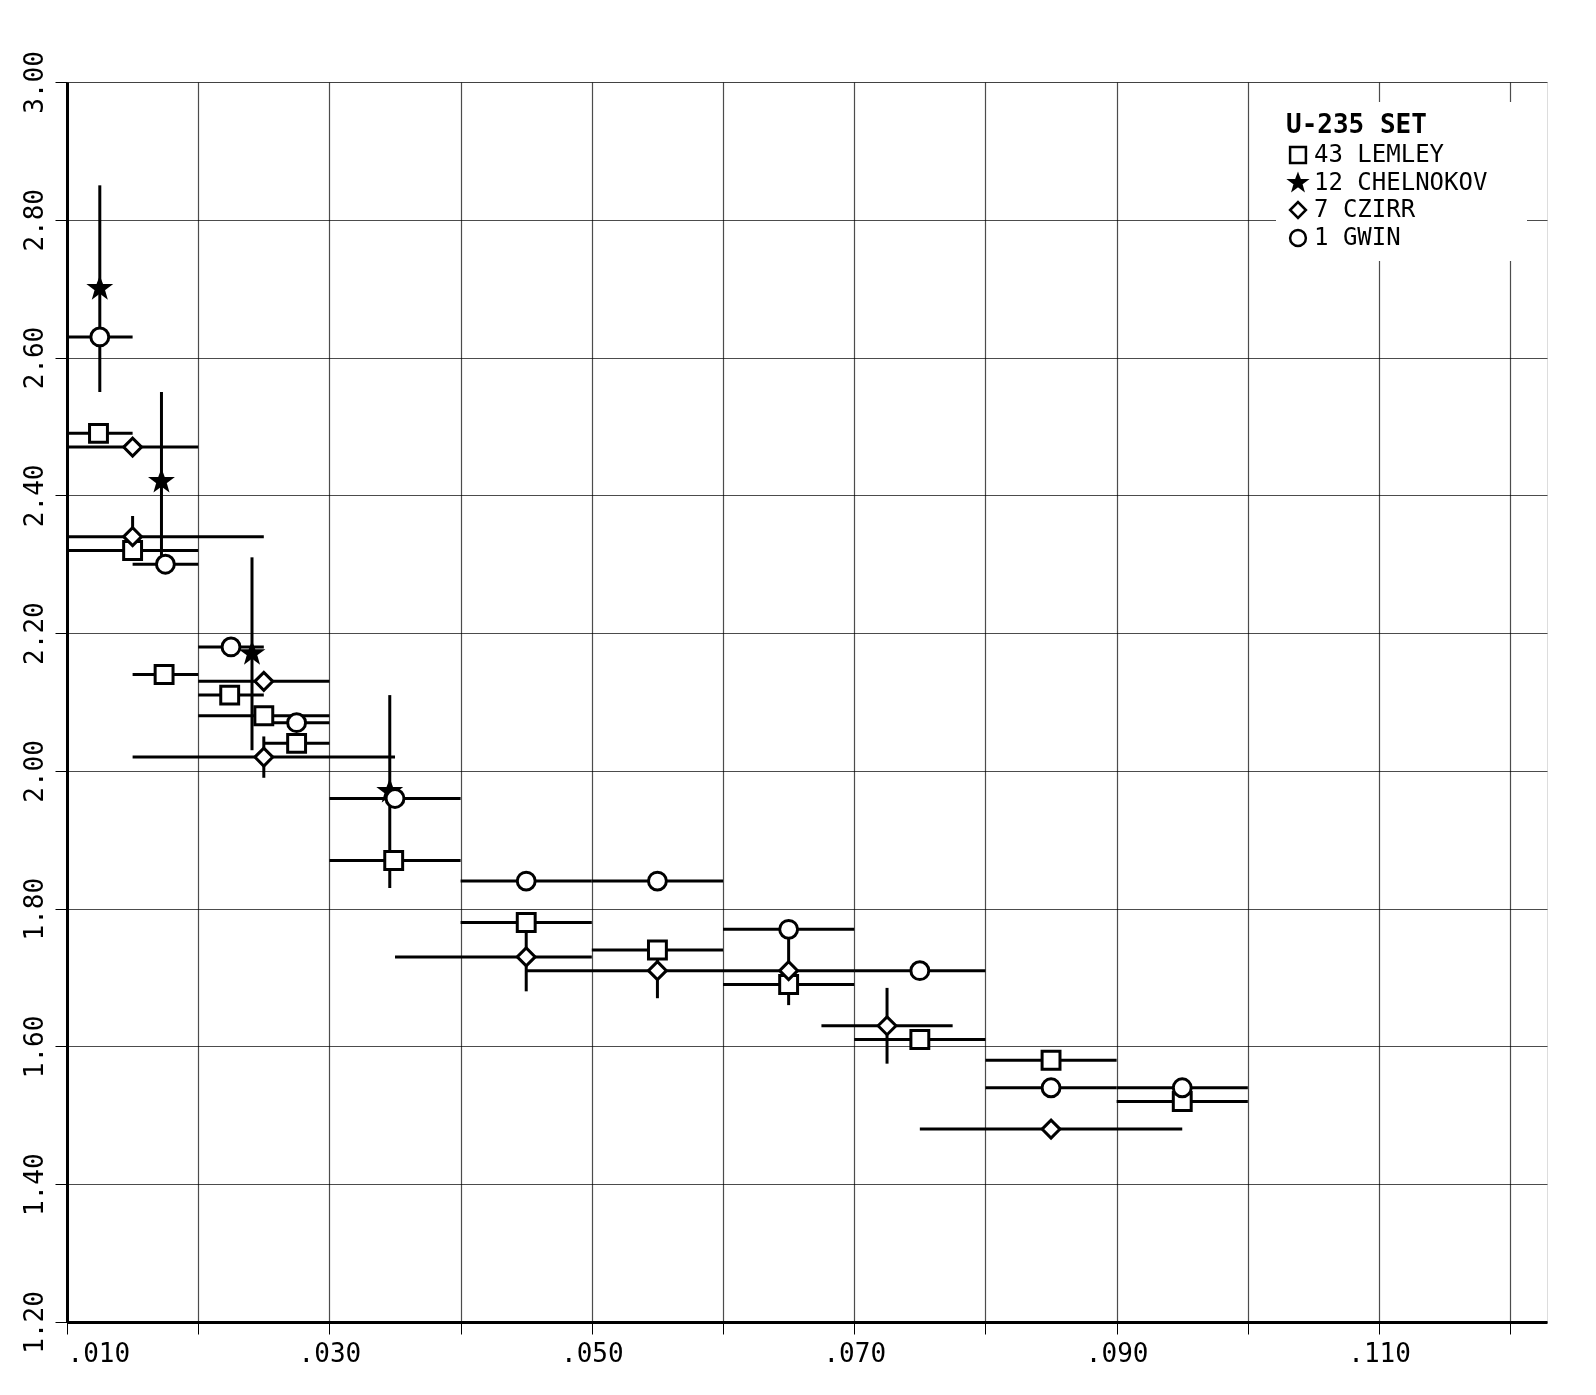 The image size is (1596, 1395). Describe the element at coordinates (330, 1352) in the screenshot. I see `x-tick-label: .030` at that location.